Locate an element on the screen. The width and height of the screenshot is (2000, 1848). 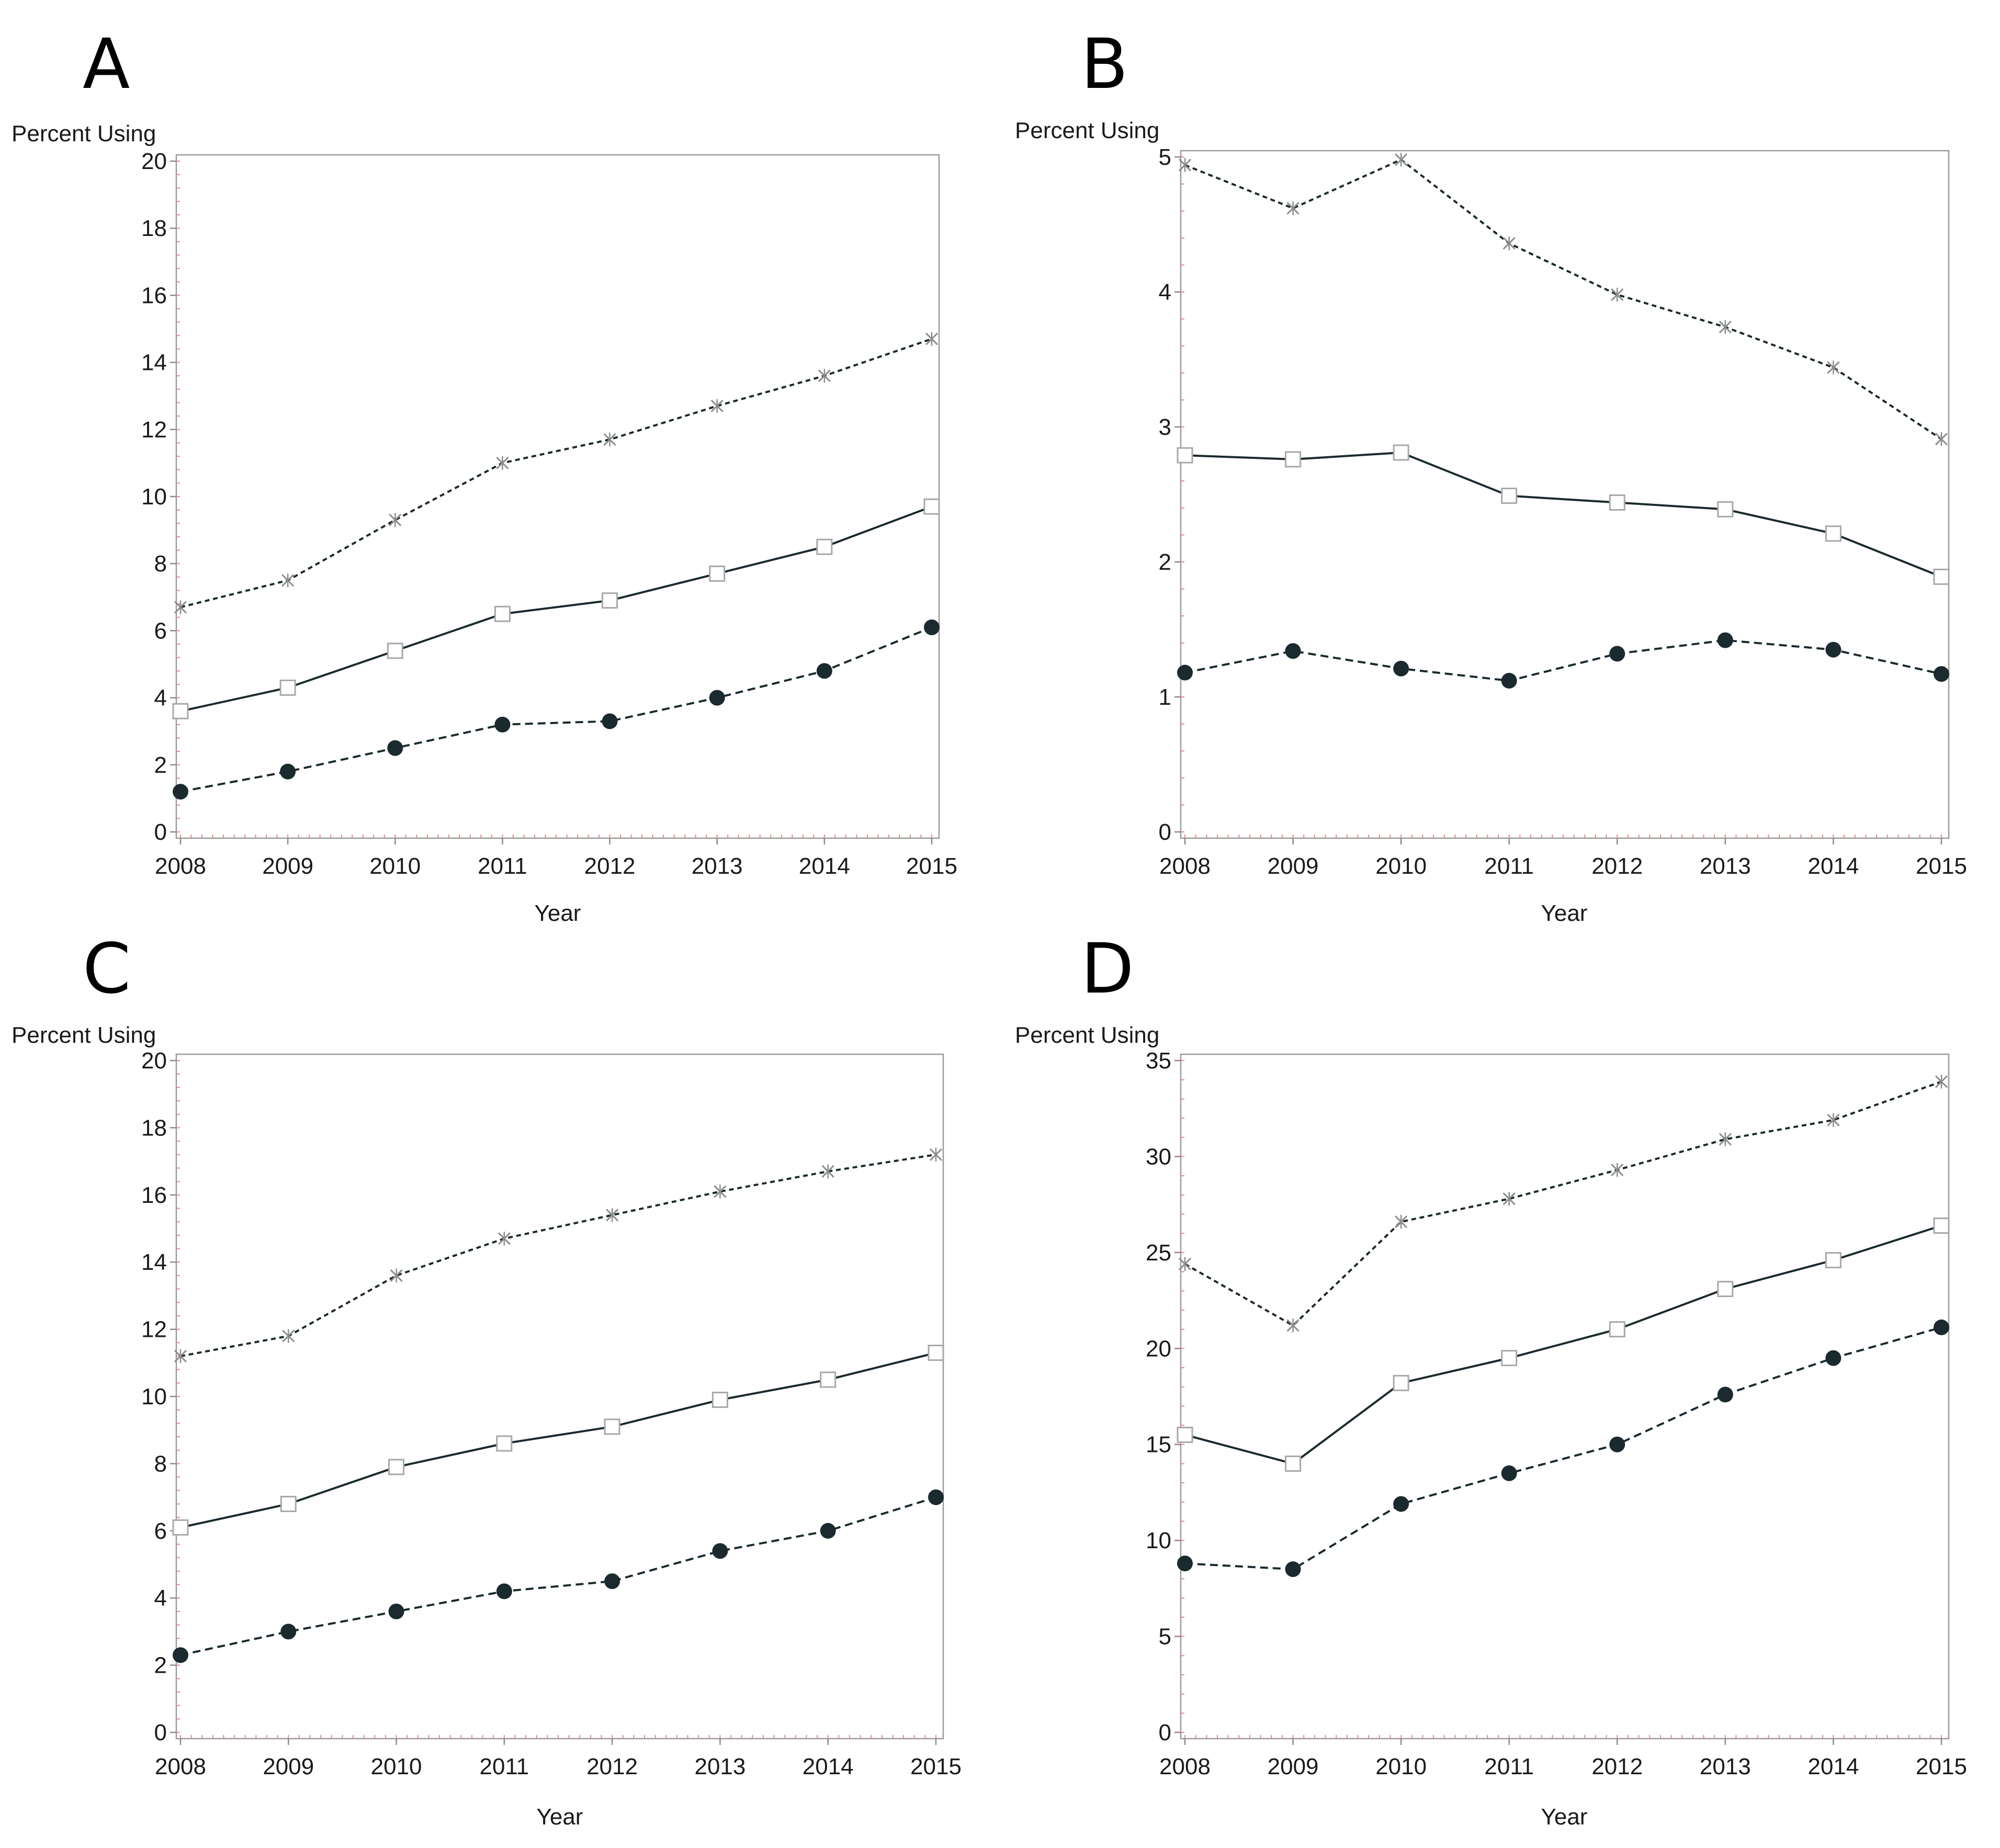
panel-d-series-square-line is located at coordinates (1563, 1344).